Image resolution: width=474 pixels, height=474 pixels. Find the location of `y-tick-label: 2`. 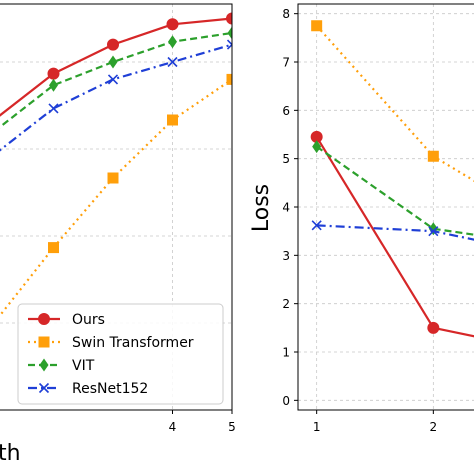

y-tick-label: 2 is located at coordinates (286, 304).